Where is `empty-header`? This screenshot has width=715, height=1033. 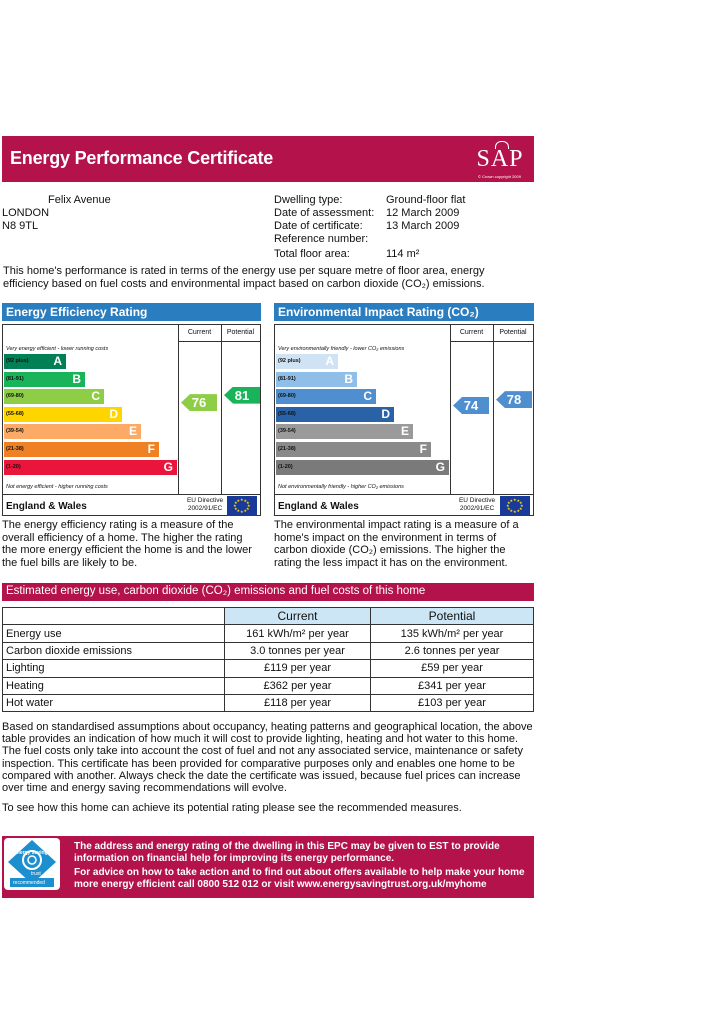
empty-header is located at coordinates (113, 616).